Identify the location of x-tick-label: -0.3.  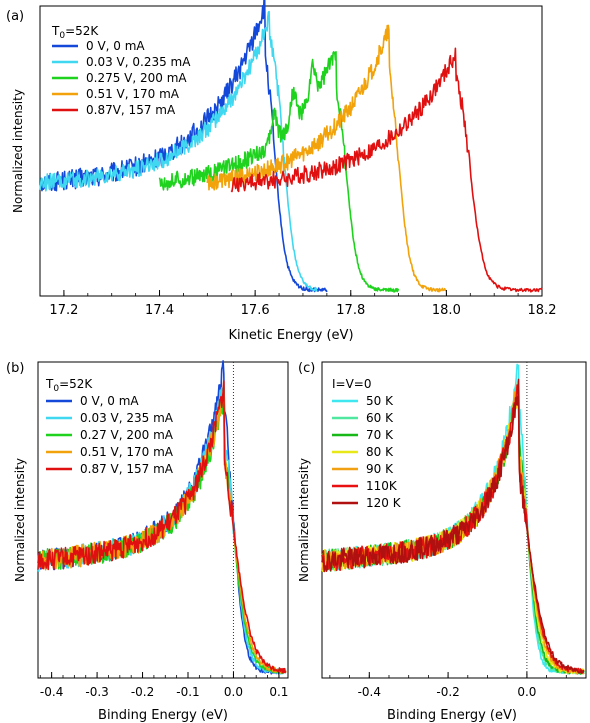
(96, 692).